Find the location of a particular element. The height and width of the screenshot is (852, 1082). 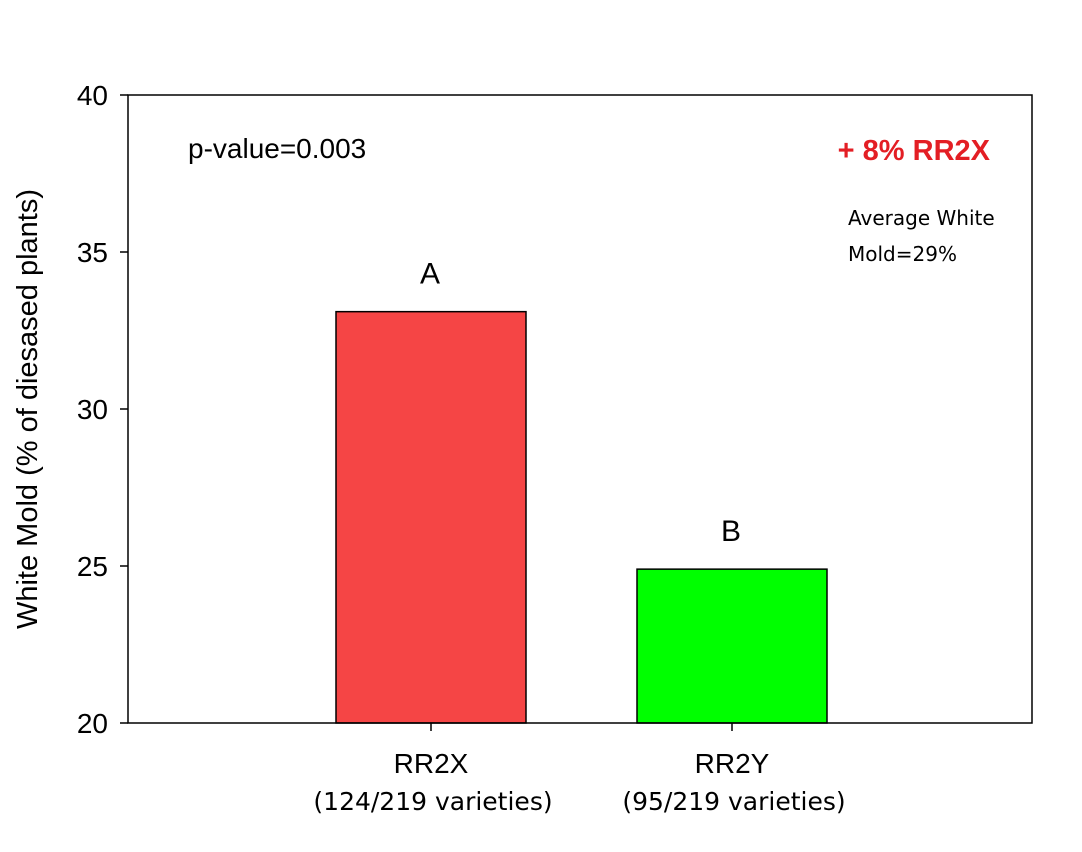

x-category-label-rr2x: RR2X is located at coordinates (431, 763).